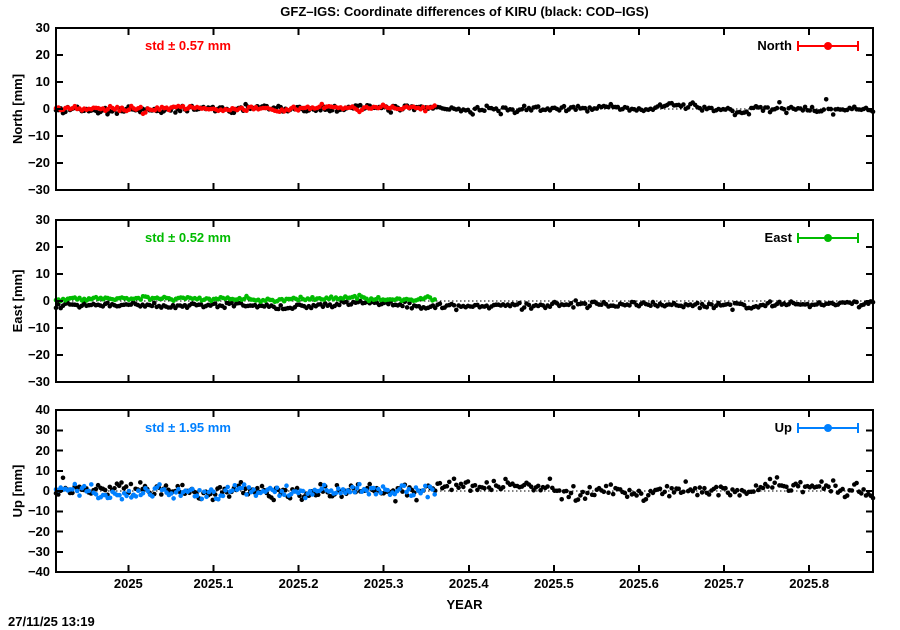 The width and height of the screenshot is (900, 630). What do you see at coordinates (468, 583) in the screenshot?
I see `x-tick-label: 2025.4` at bounding box center [468, 583].